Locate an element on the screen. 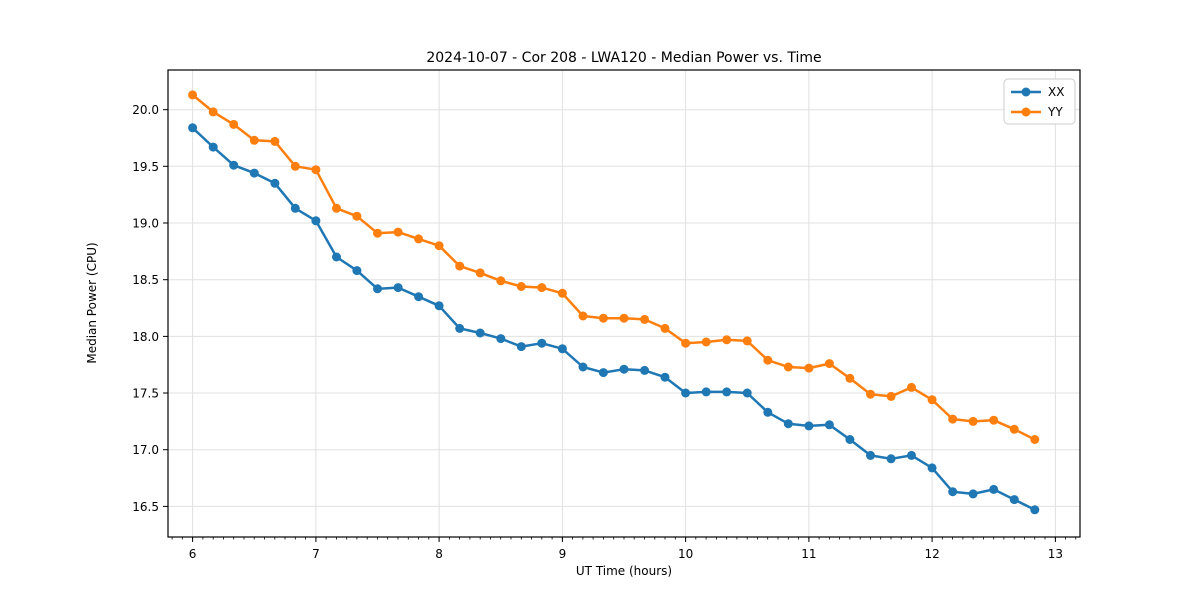 The height and width of the screenshot is (600, 1200). legend-marker is located at coordinates (1026, 112).